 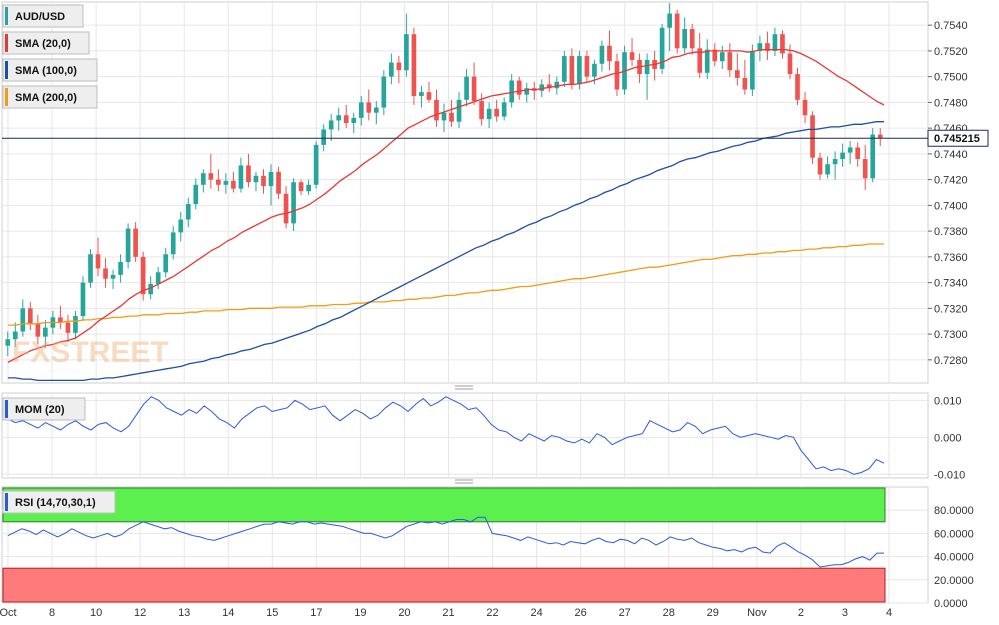 What do you see at coordinates (43, 44) in the screenshot?
I see `legend-sma20-label: SMA (20,0)` at bounding box center [43, 44].